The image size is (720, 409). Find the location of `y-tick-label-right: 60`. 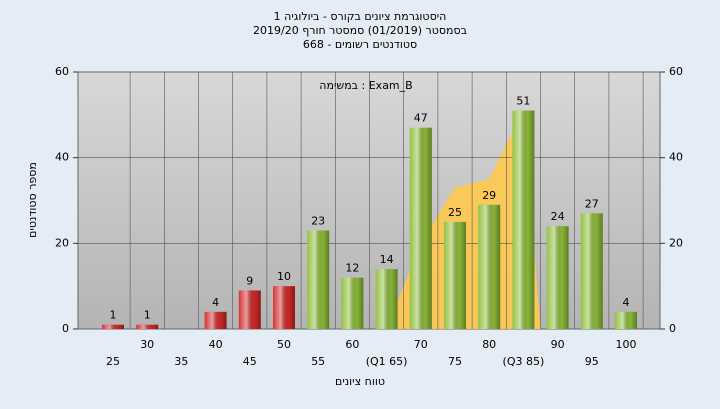

y-tick-label-right: 60 is located at coordinates (676, 71).